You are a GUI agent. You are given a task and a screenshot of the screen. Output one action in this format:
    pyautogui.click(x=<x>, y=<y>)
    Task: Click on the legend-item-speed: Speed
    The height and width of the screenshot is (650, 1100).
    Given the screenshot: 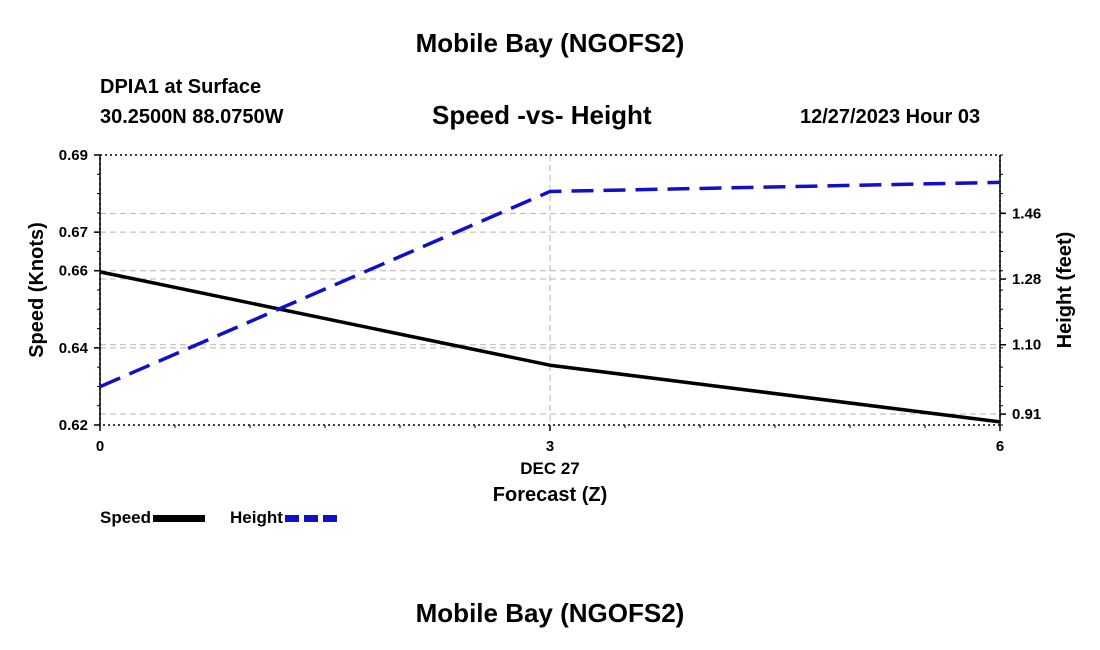 What is the action you would take?
    pyautogui.click(x=153, y=518)
    